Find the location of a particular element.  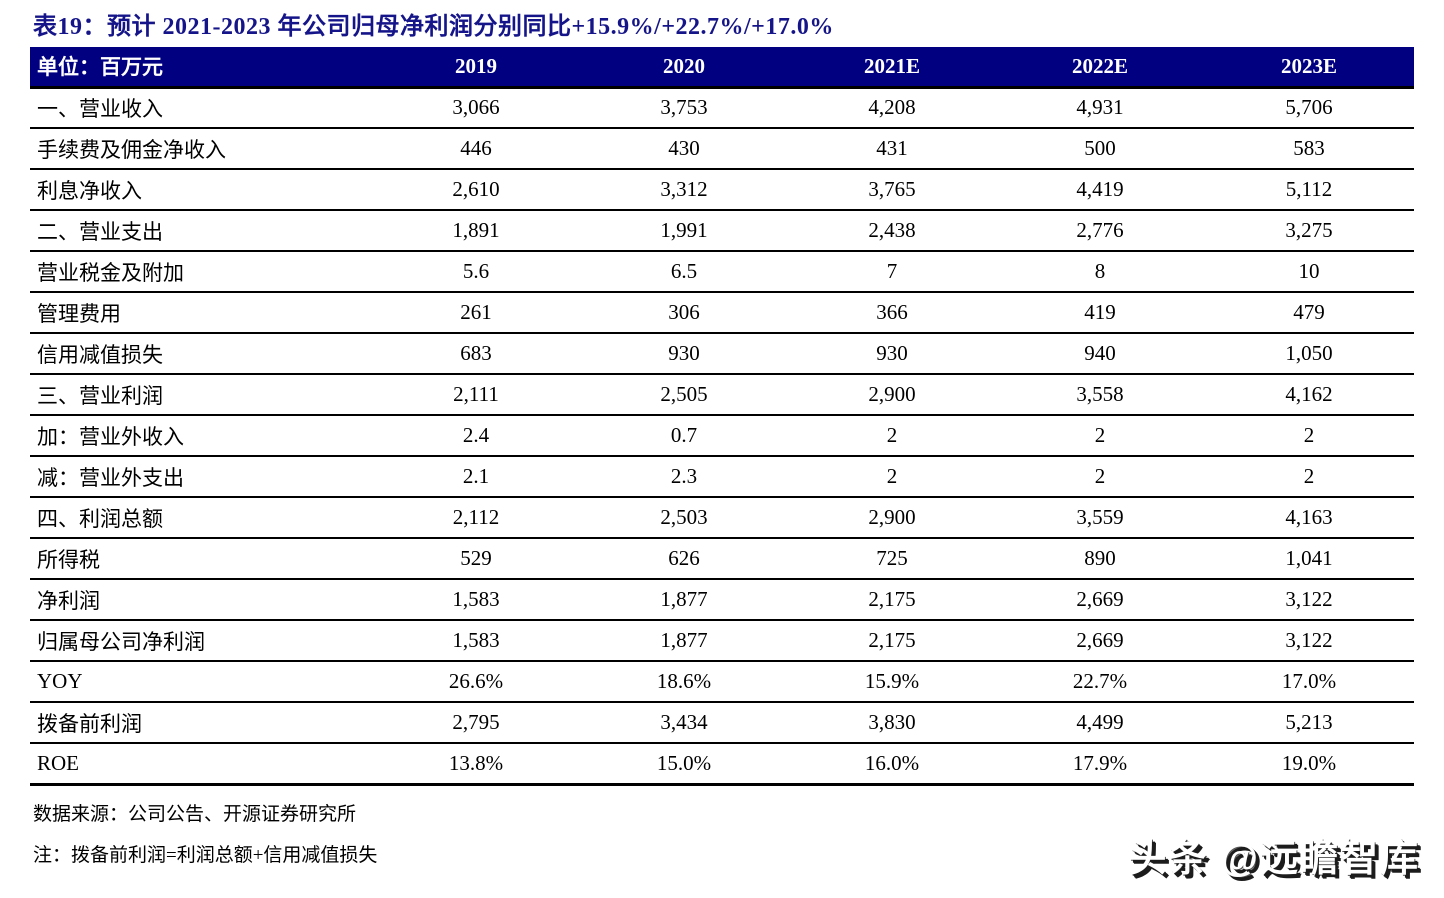

table-row: 三、营业利润 2,111 2,505 2,900 3,558 4,162 is located at coordinates (722, 394).